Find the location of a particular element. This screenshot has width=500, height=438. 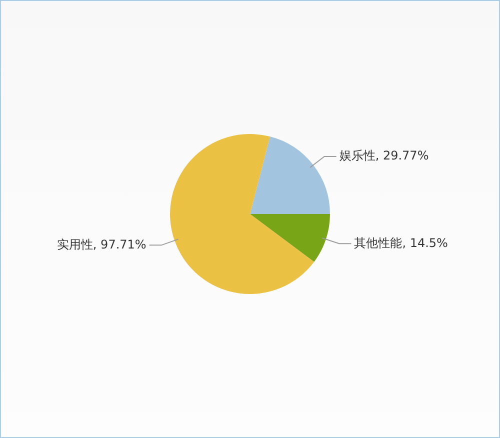

slice-label: 娱乐性, 29.77% is located at coordinates (384, 155).